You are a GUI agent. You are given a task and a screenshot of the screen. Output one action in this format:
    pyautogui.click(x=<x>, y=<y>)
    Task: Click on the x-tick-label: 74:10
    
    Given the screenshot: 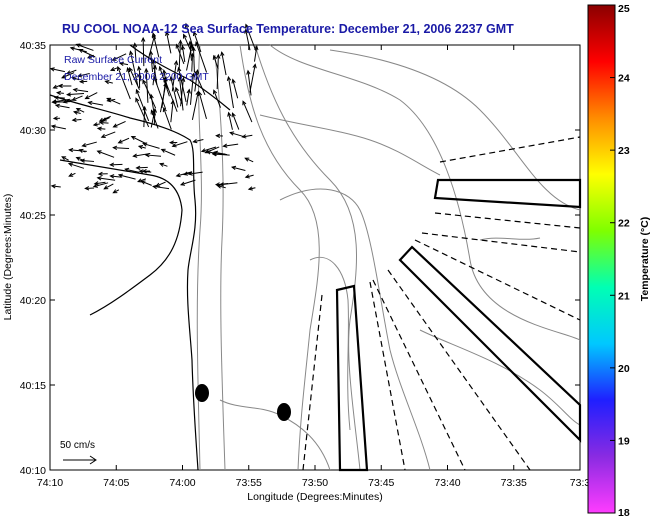 What is the action you would take?
    pyautogui.click(x=50, y=483)
    